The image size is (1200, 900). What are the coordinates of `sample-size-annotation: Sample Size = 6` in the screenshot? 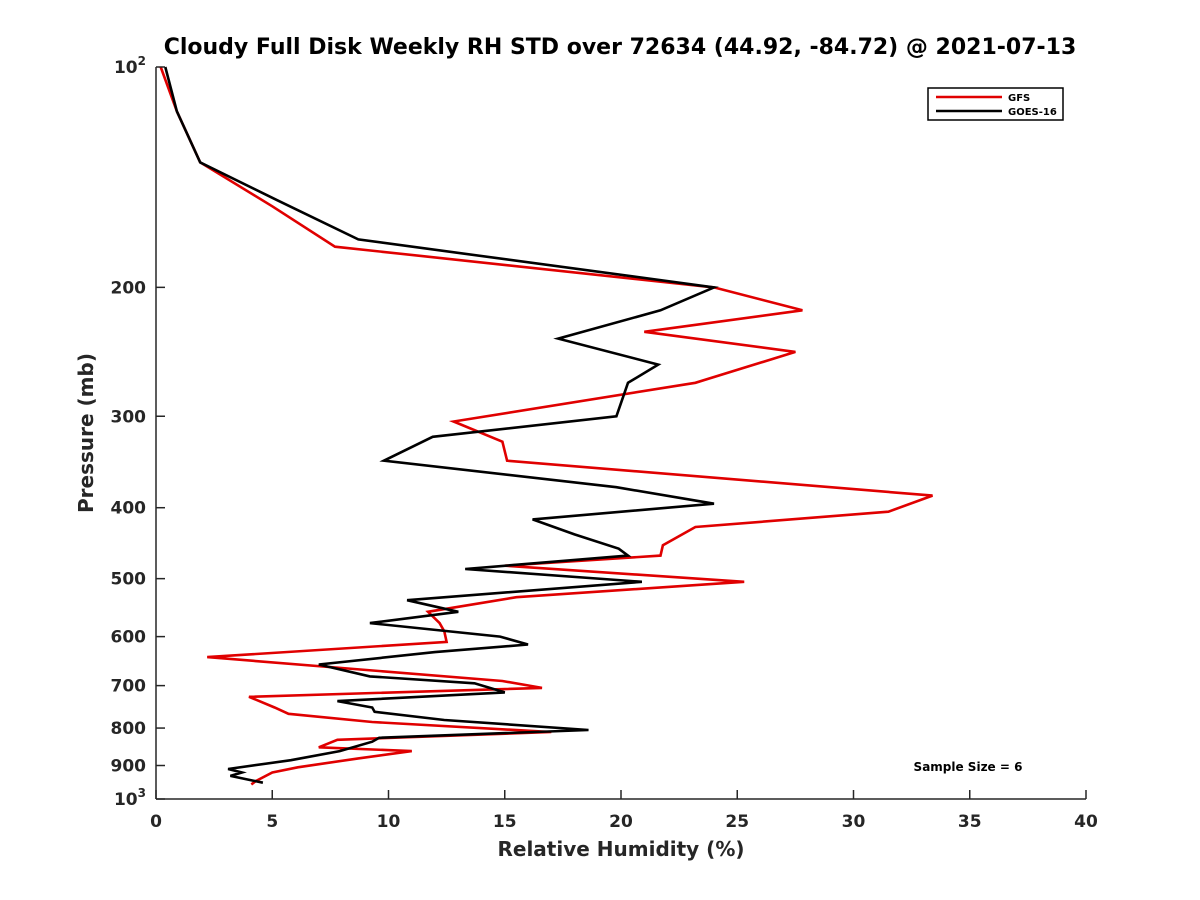 It's located at (968, 767).